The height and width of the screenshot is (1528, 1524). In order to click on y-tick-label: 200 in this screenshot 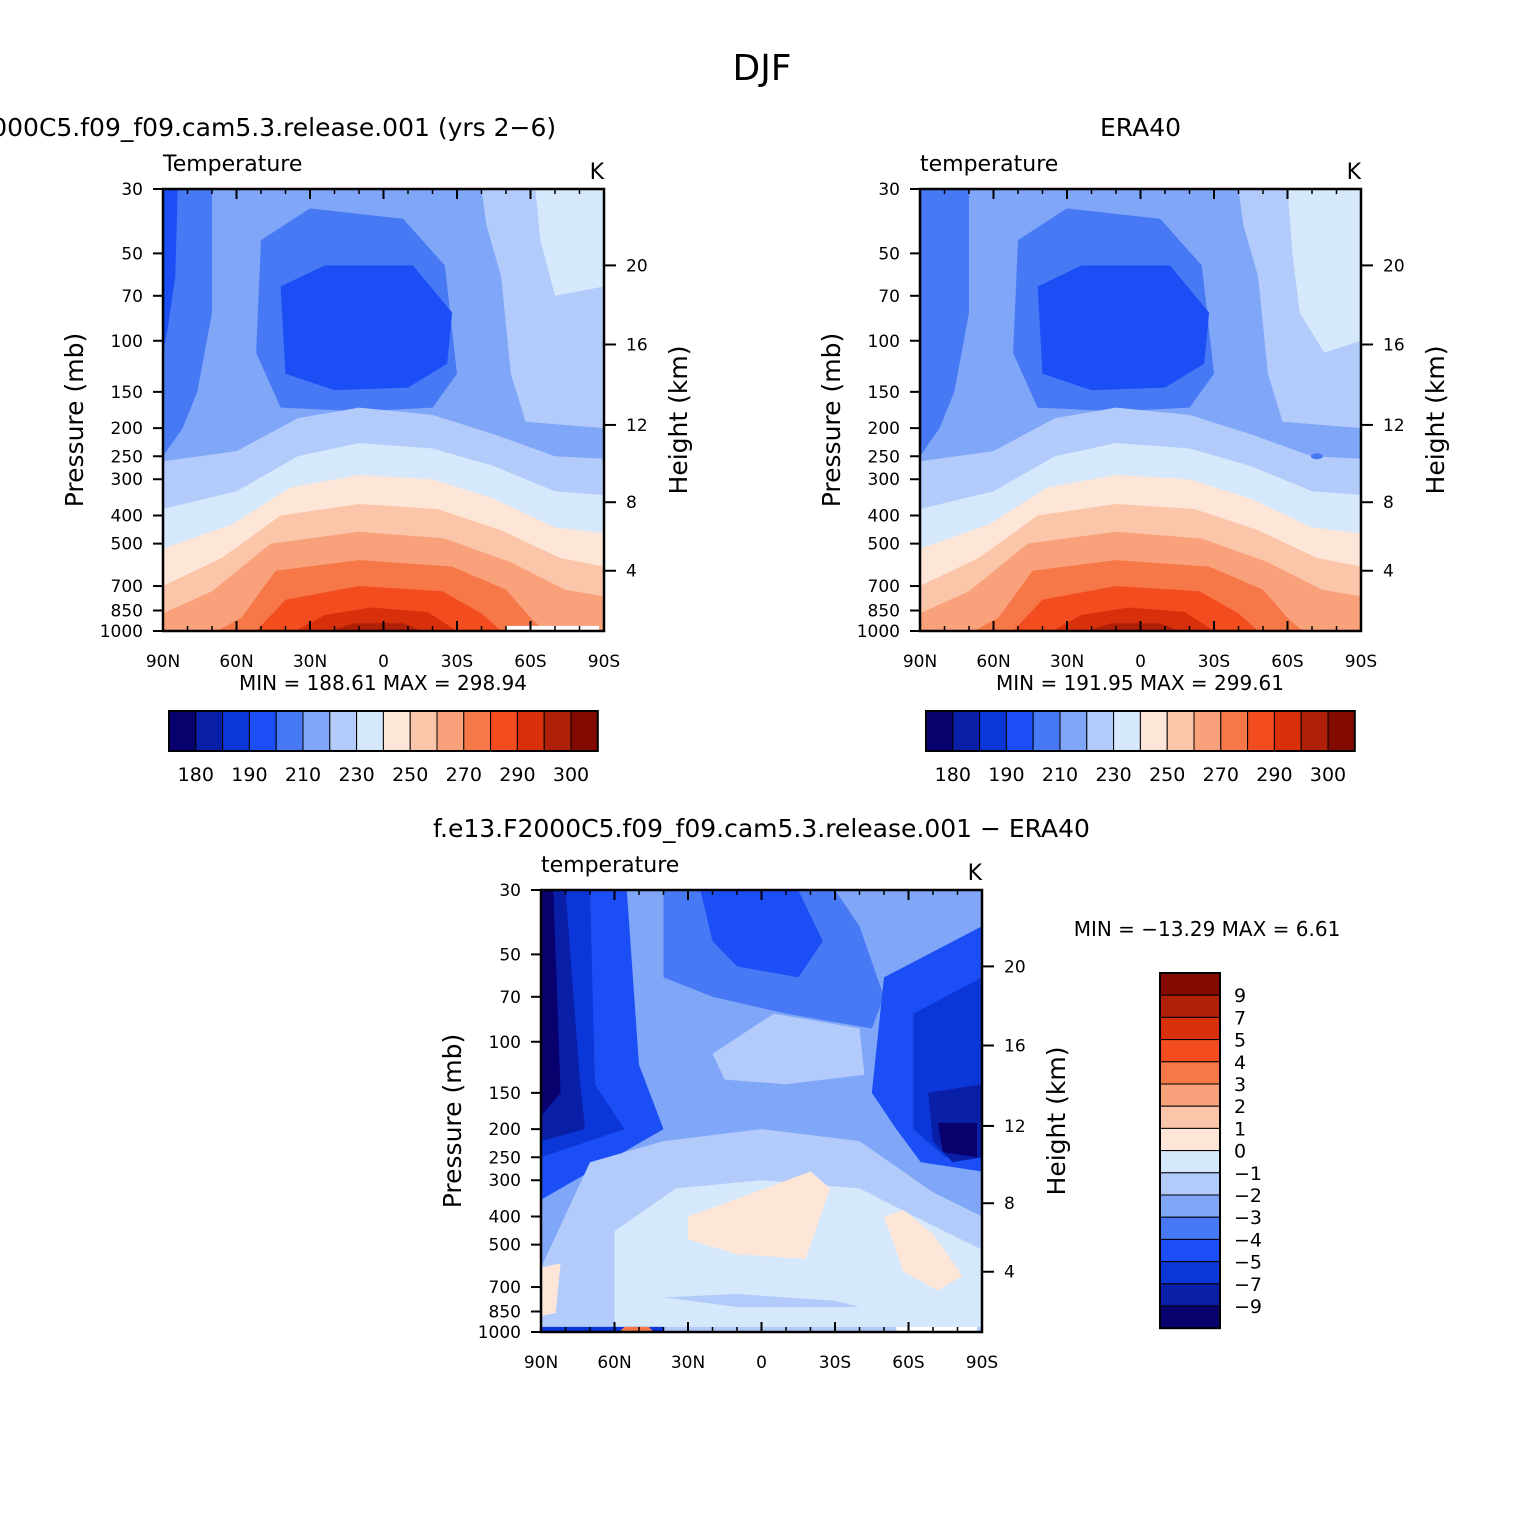, I will do `click(884, 429)`.